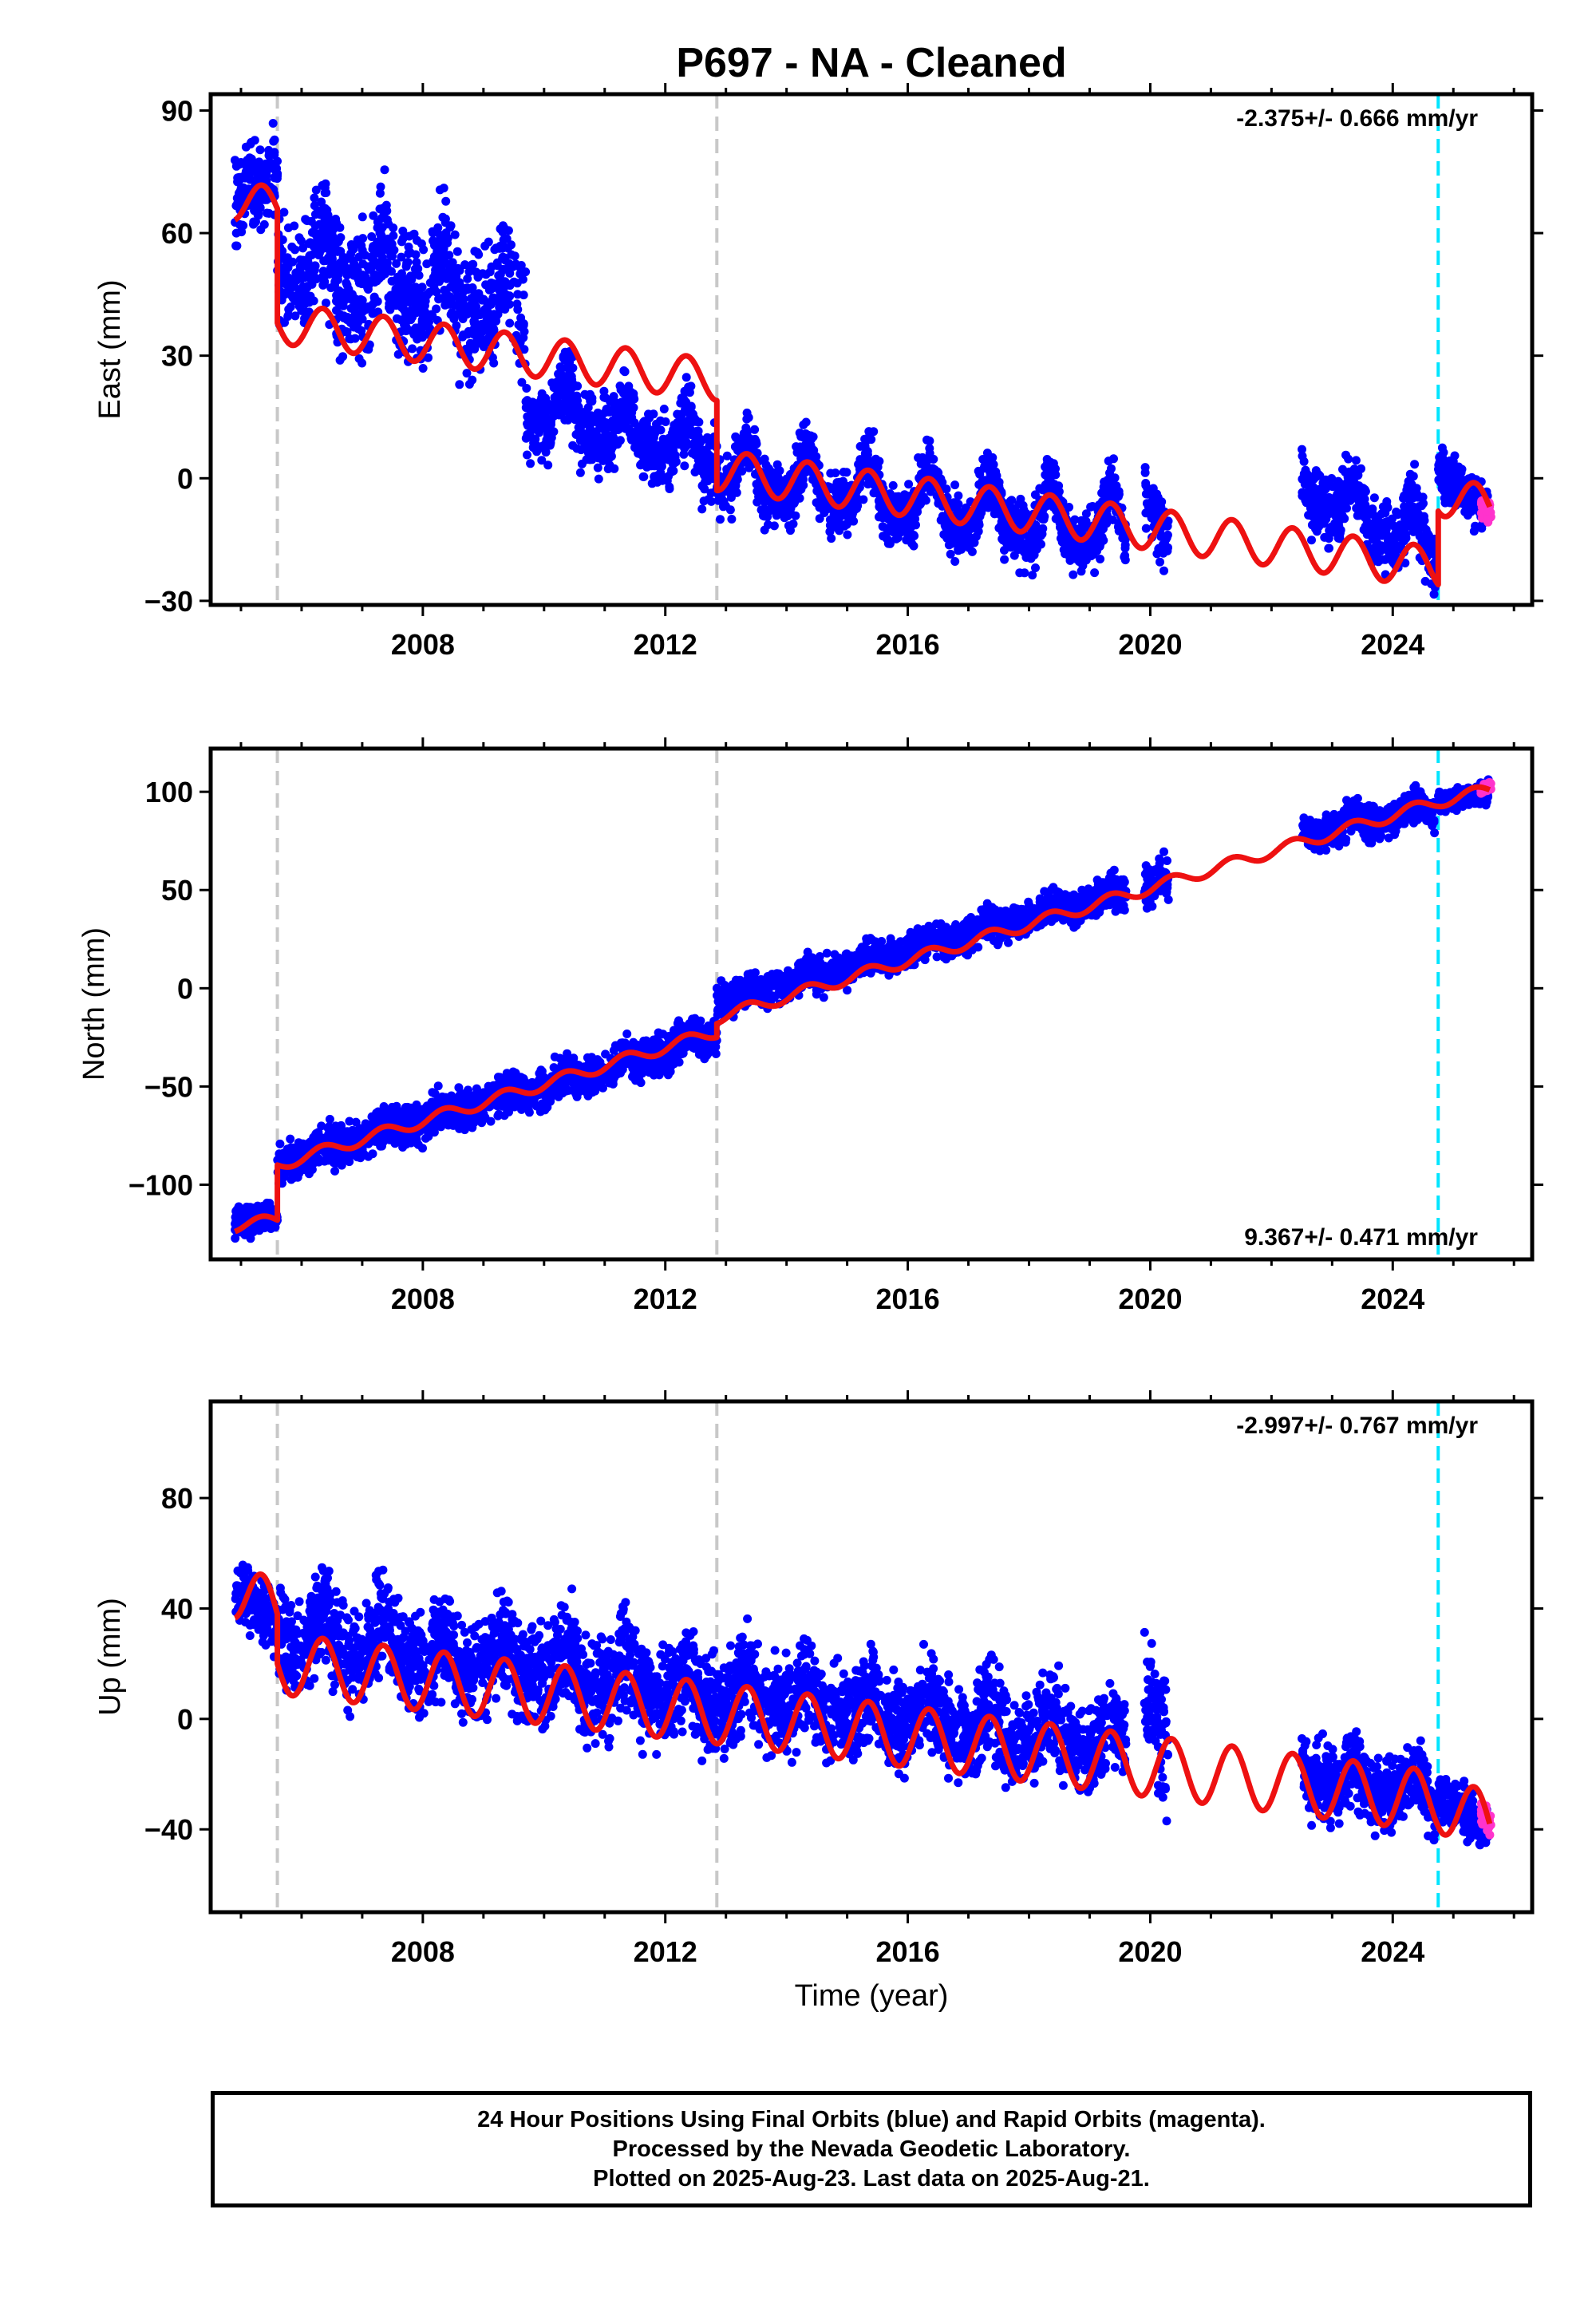 The width and height of the screenshot is (1596, 2316). I want to click on figure-title: P697 - NA - Cleaned, so click(871, 63).